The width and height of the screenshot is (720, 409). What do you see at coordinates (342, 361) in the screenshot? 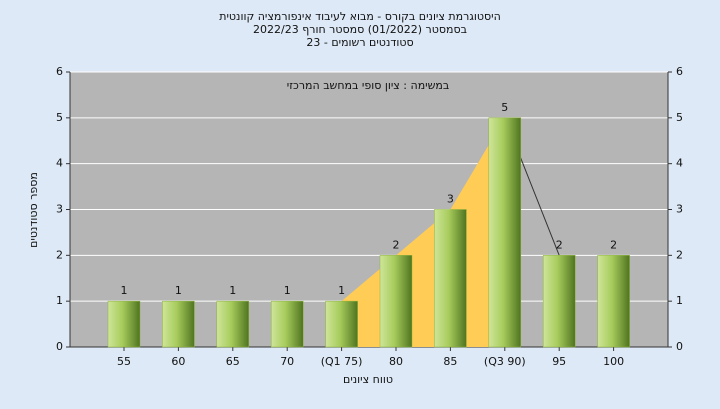
I see `x-tick-label: (Q1 75)` at bounding box center [342, 361].